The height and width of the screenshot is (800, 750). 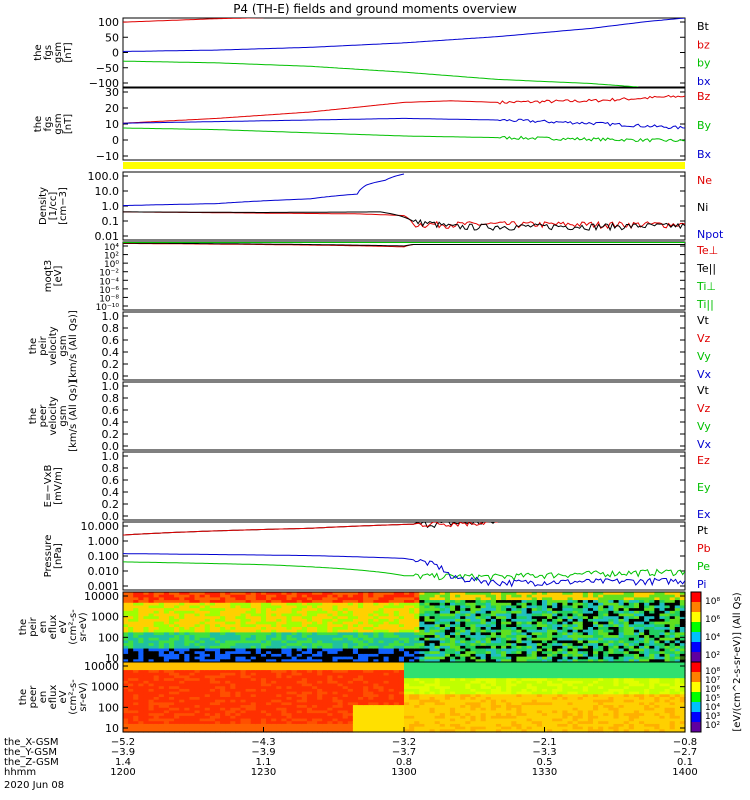 I want to click on legend-entry: Te||, so click(x=706, y=268).